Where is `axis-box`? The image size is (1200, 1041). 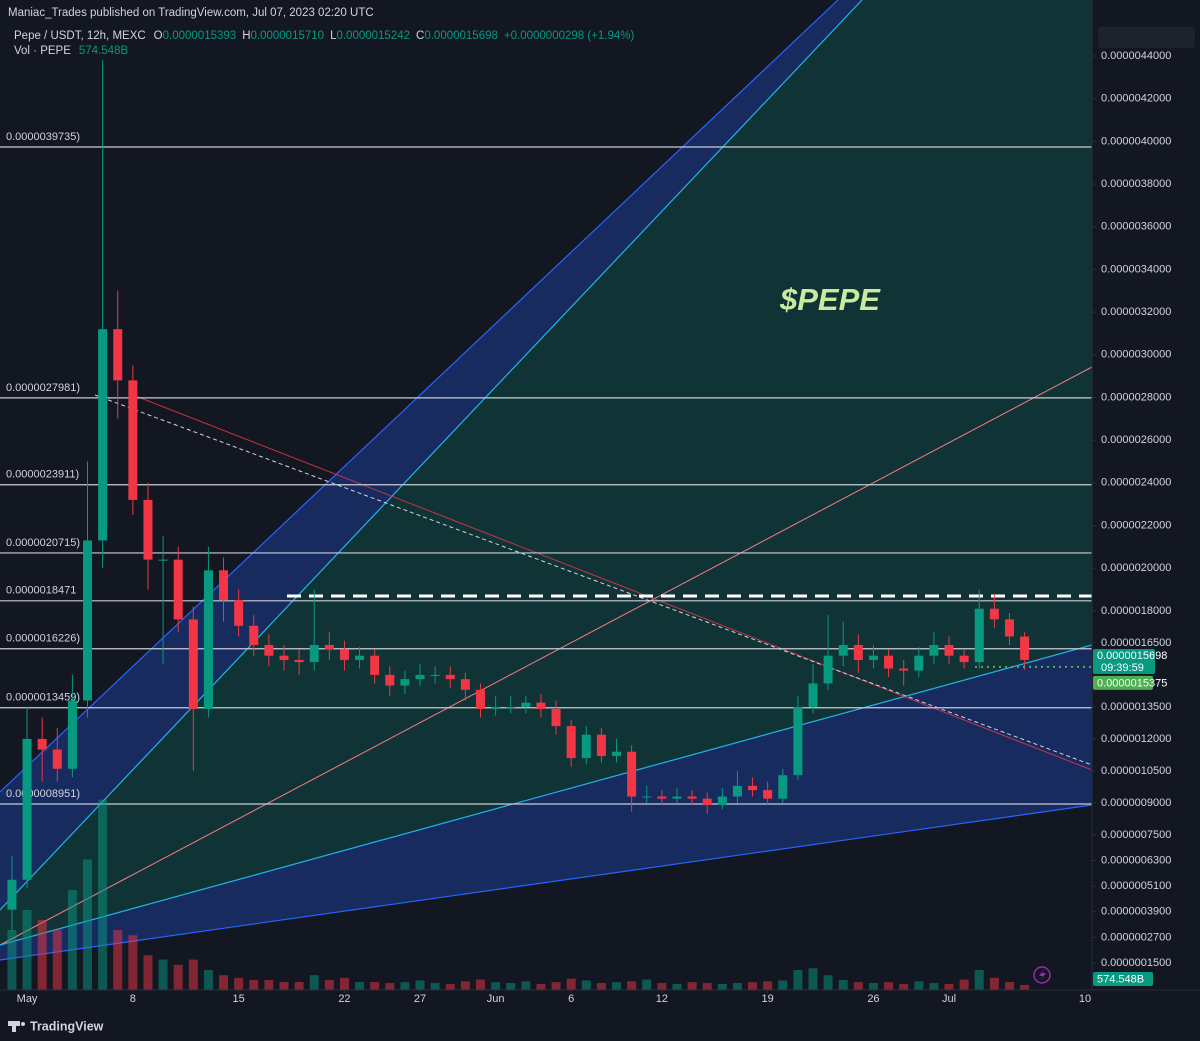 axis-box is located at coordinates (1146, 37).